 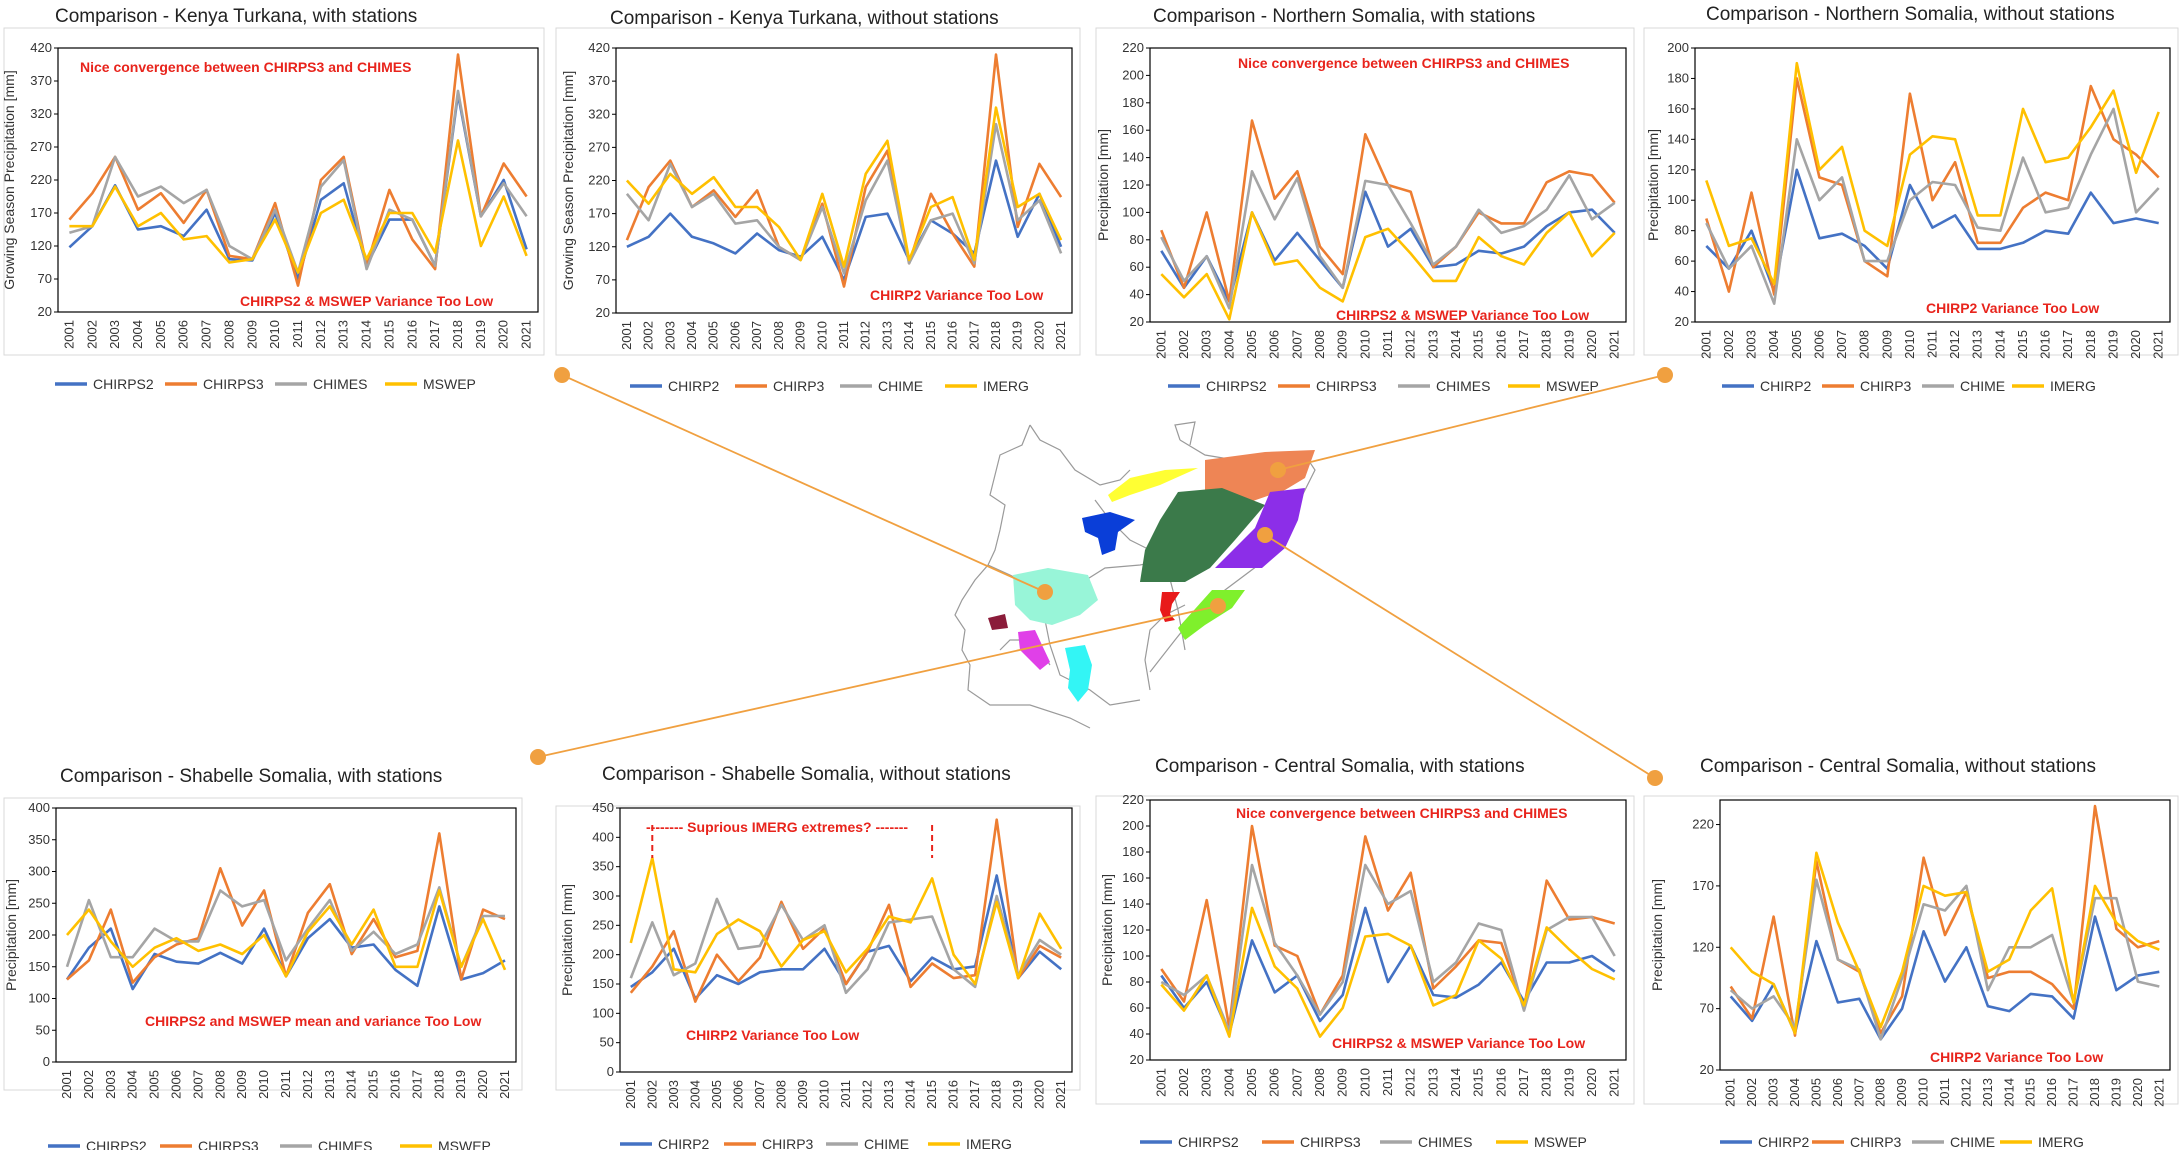 What do you see at coordinates (1078, 673) in the screenshot?
I see `region-cyan` at bounding box center [1078, 673].